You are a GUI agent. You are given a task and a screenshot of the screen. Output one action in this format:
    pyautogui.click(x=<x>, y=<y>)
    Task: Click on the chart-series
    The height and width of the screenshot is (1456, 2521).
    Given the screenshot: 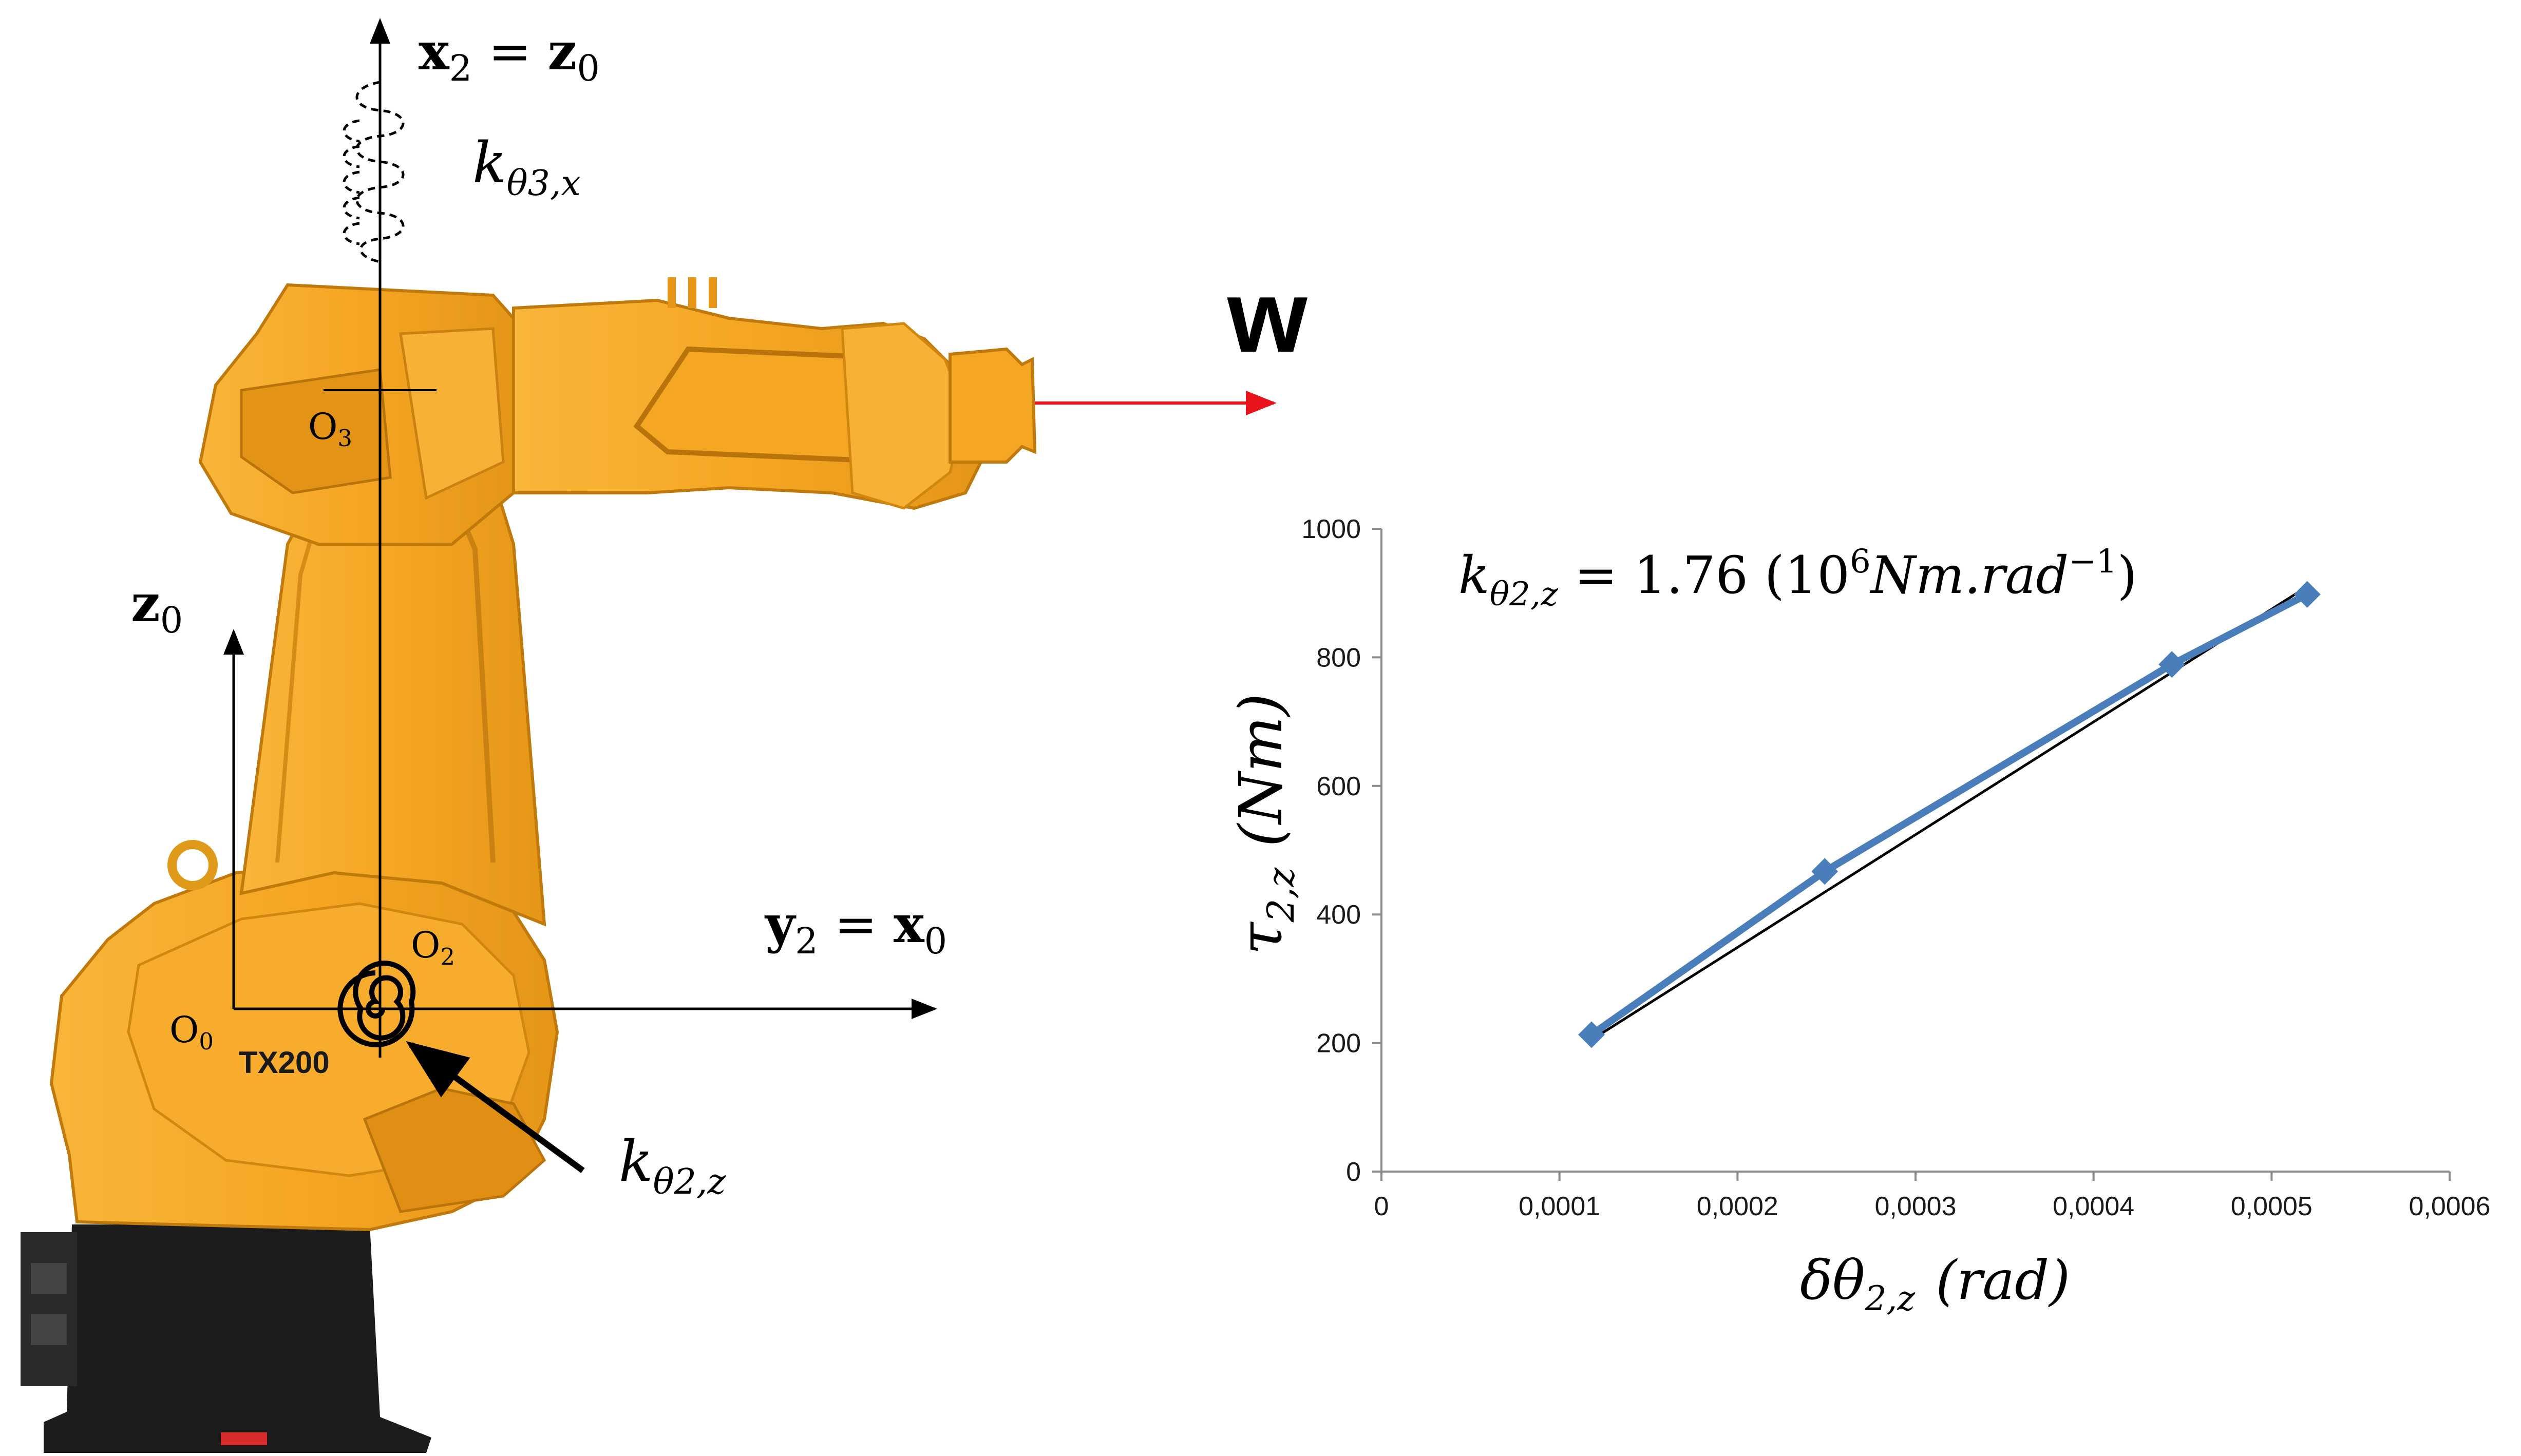 What is the action you would take?
    pyautogui.click(x=1949, y=814)
    